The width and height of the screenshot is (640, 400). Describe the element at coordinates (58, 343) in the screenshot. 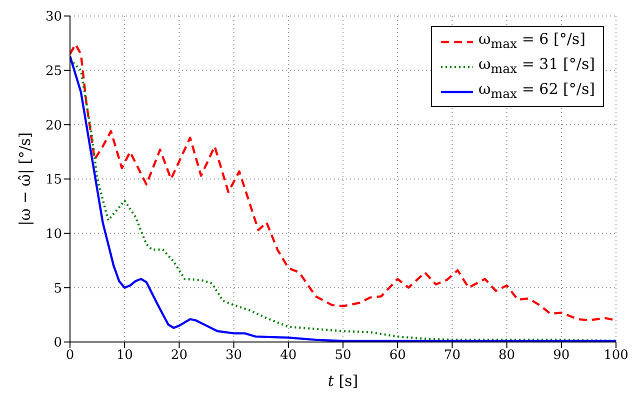

I see `y-tick-label: 0` at that location.